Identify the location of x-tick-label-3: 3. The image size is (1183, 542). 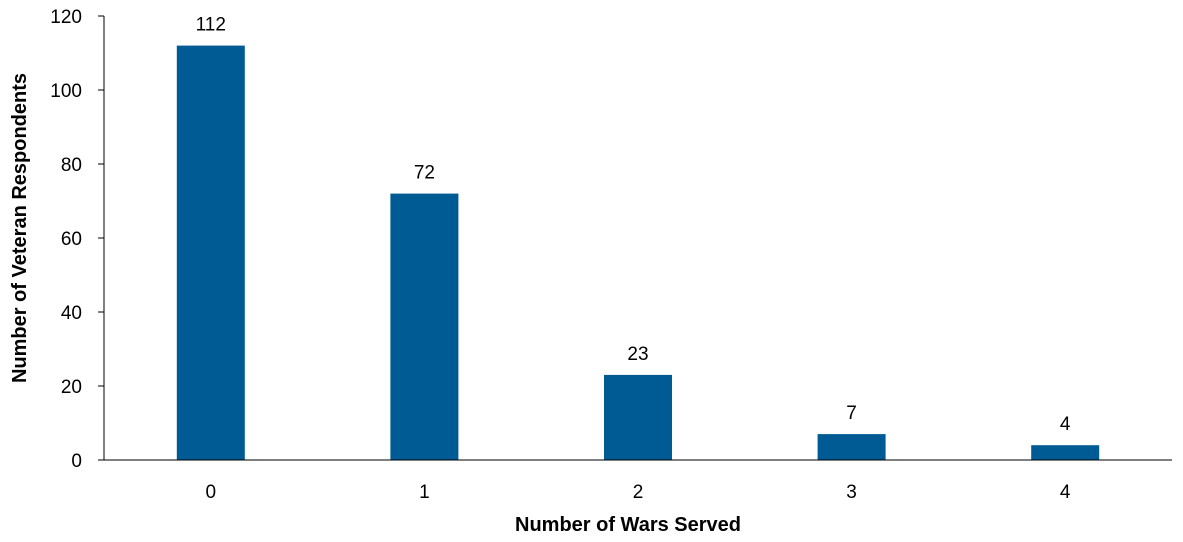
(851, 492).